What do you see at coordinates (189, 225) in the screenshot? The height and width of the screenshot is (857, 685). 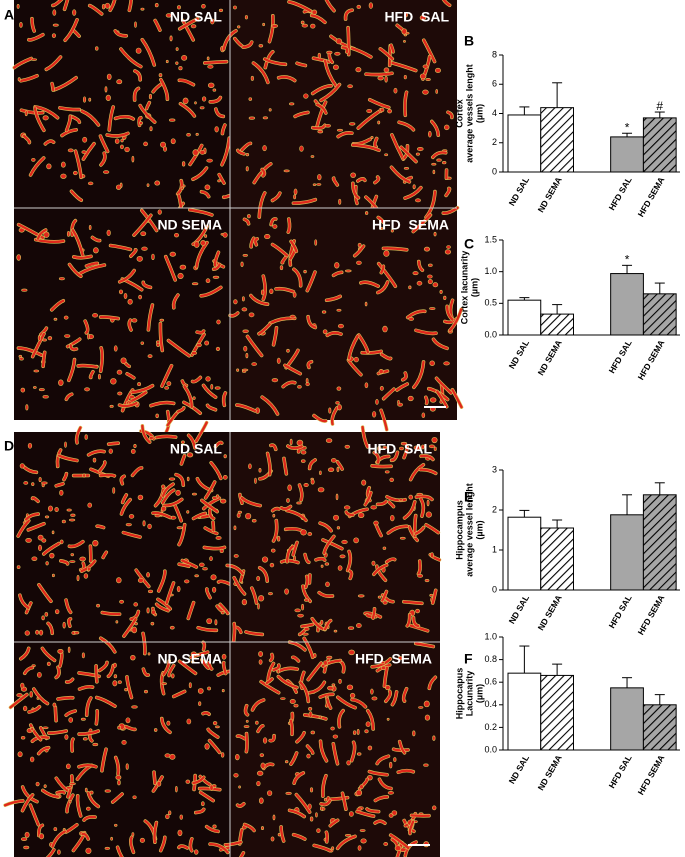 I see `image-label: ND SEMA` at bounding box center [189, 225].